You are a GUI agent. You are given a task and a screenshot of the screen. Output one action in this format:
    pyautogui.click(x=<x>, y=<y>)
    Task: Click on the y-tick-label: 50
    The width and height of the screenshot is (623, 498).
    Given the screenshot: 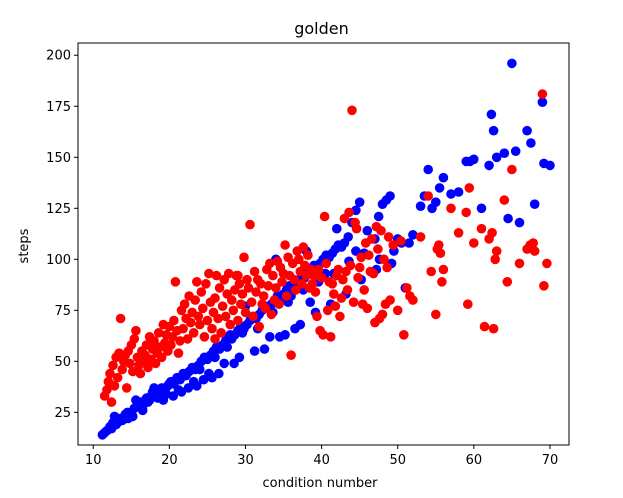 What is the action you would take?
    pyautogui.click(x=62, y=362)
    